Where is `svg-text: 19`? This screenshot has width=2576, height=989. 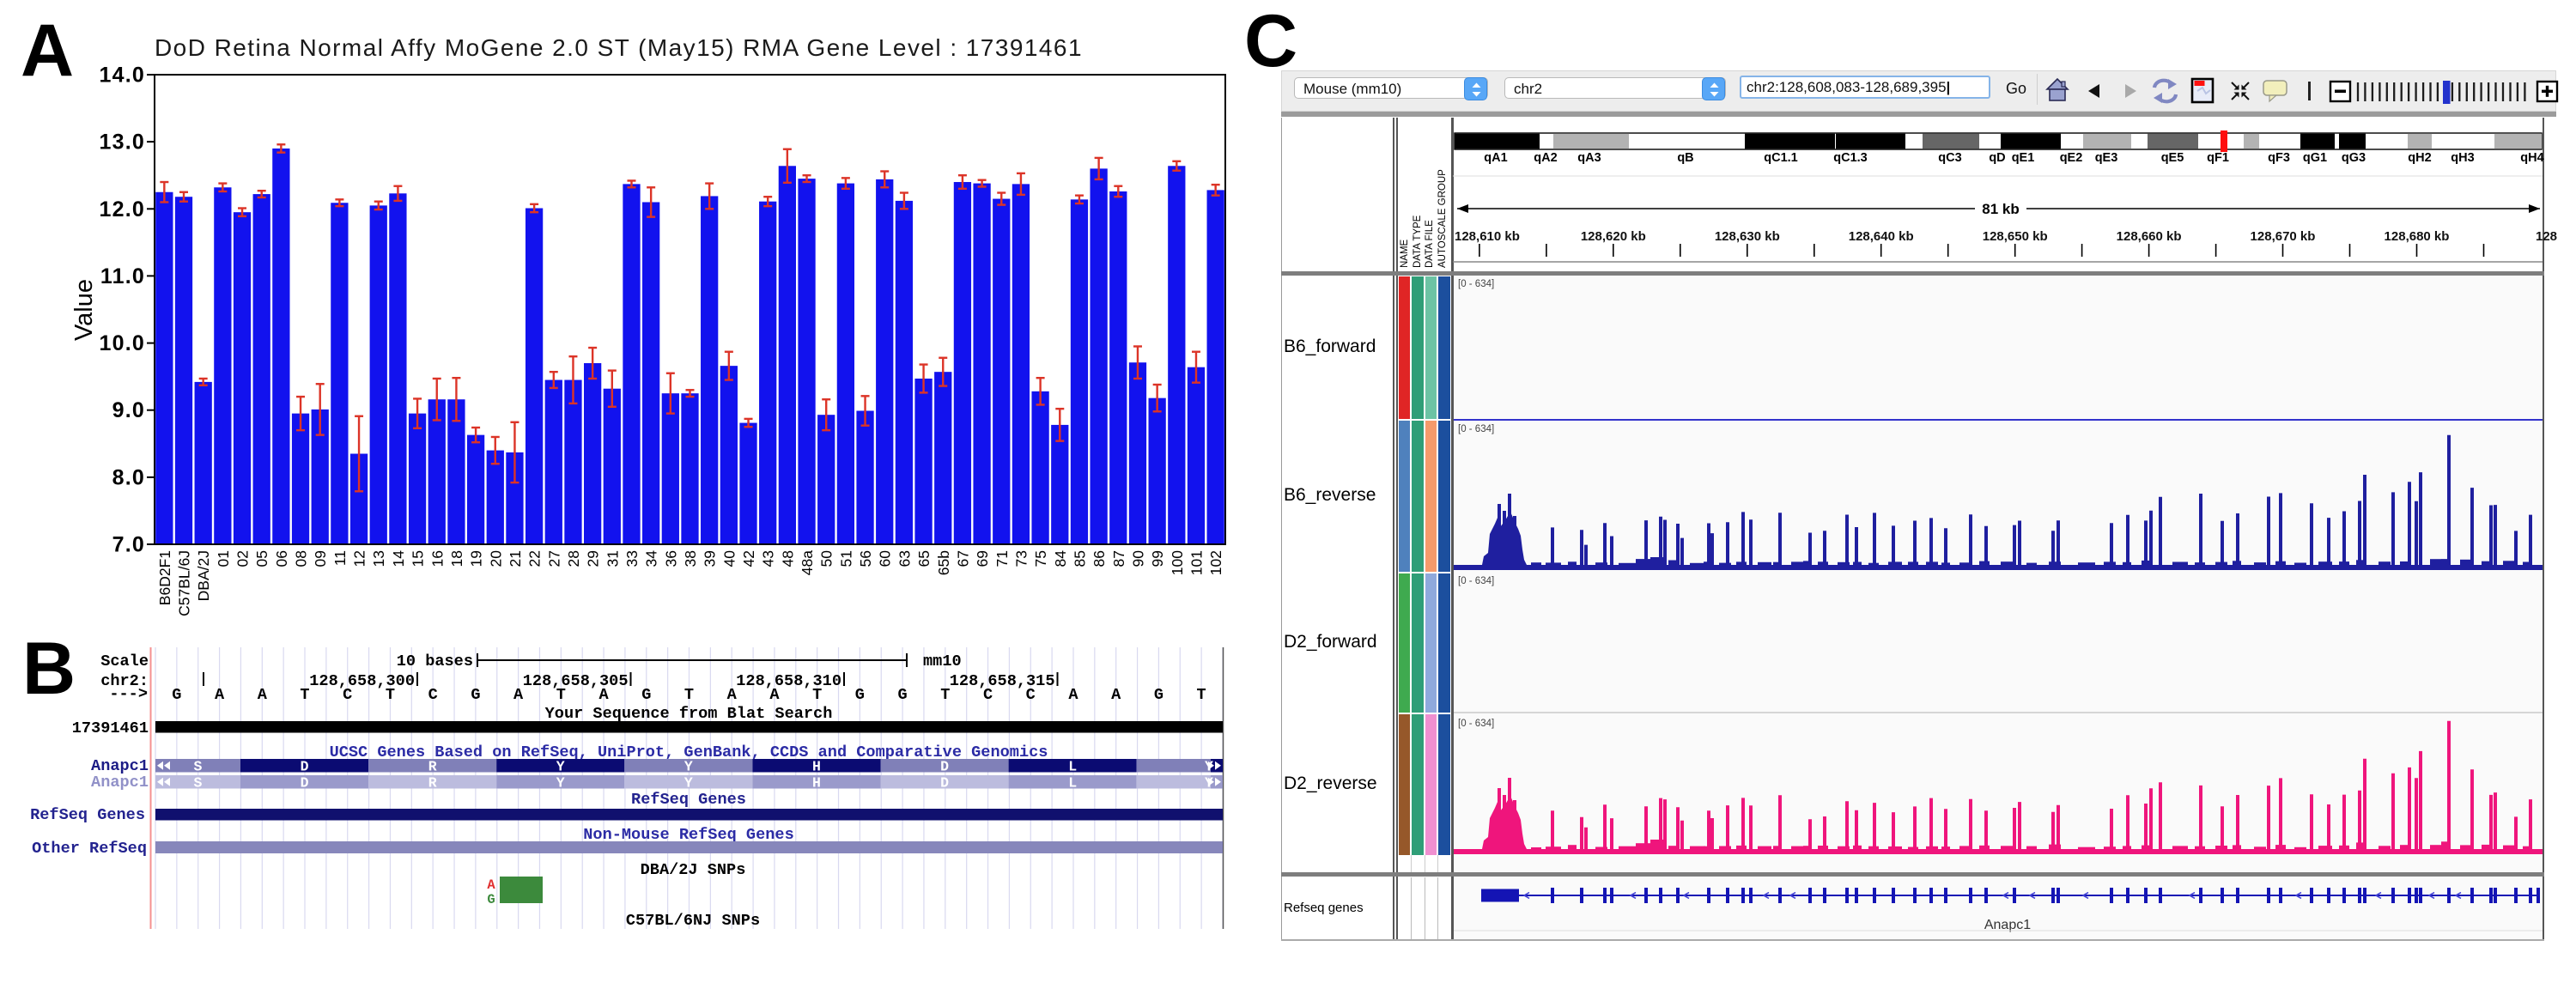
svg-text: 19 is located at coordinates (477, 558).